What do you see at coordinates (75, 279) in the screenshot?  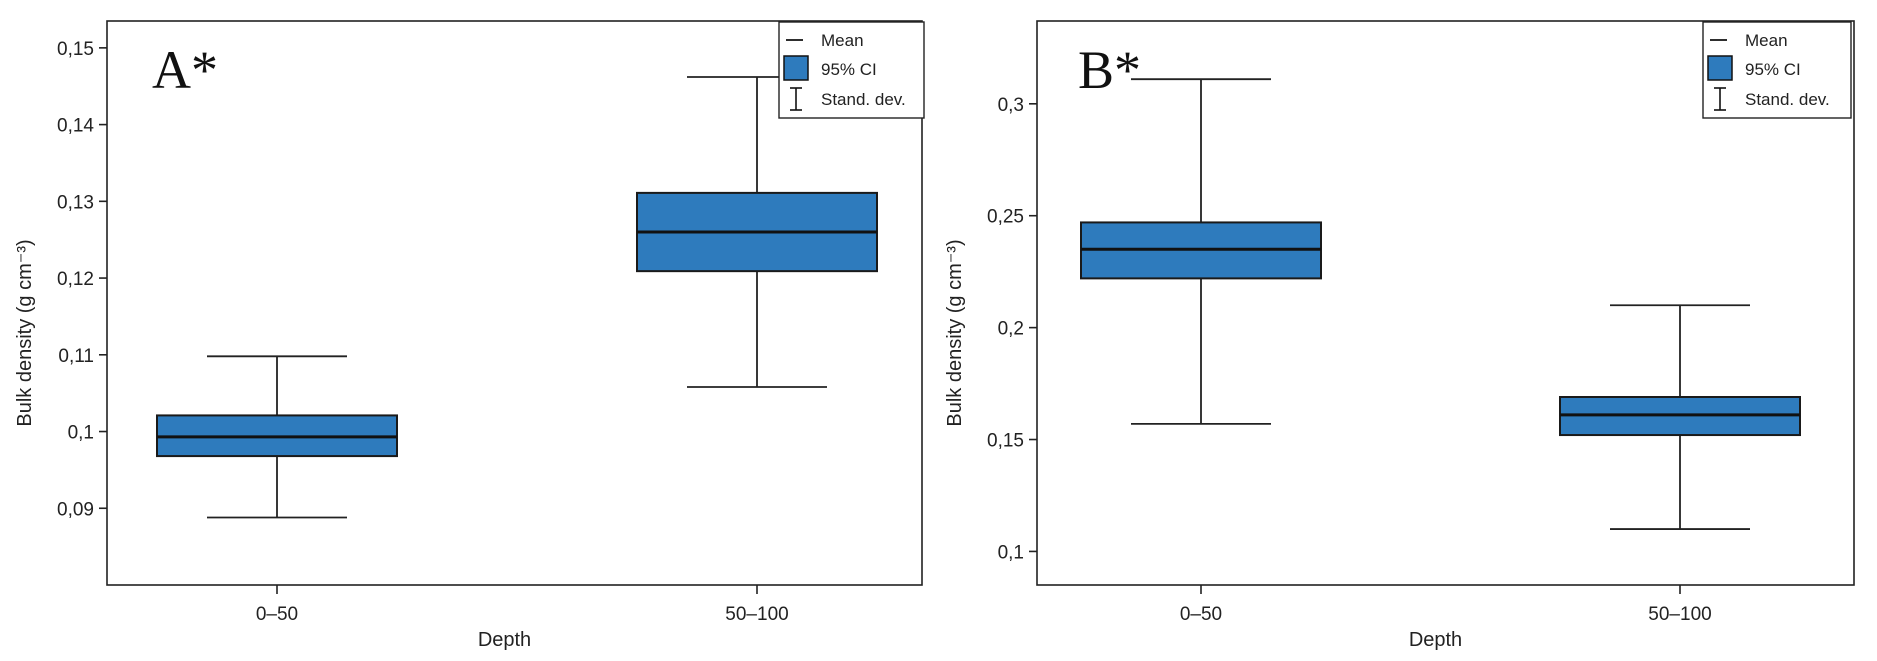 I see `y-tick-label: 0,12` at bounding box center [75, 279].